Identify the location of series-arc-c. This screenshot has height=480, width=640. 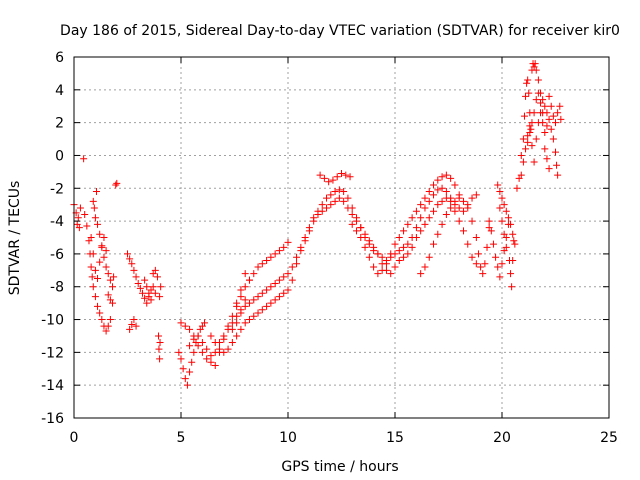
(103, 239).